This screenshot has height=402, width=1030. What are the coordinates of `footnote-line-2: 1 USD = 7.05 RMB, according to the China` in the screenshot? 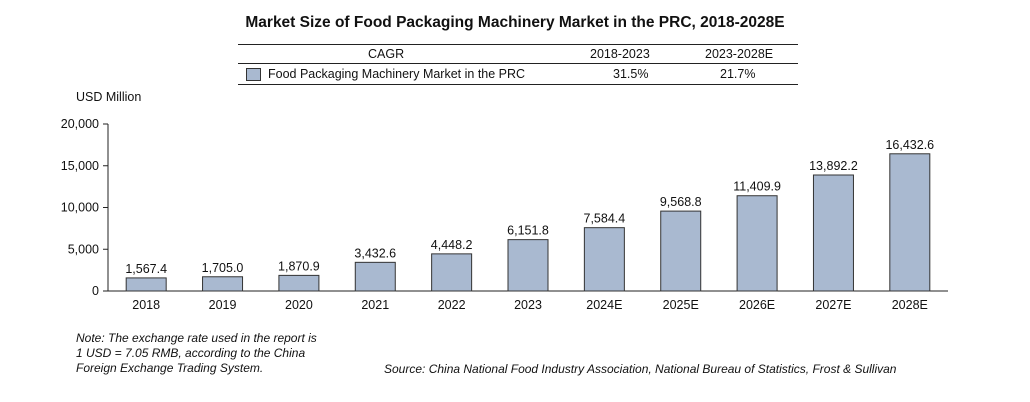 It's located at (191, 353).